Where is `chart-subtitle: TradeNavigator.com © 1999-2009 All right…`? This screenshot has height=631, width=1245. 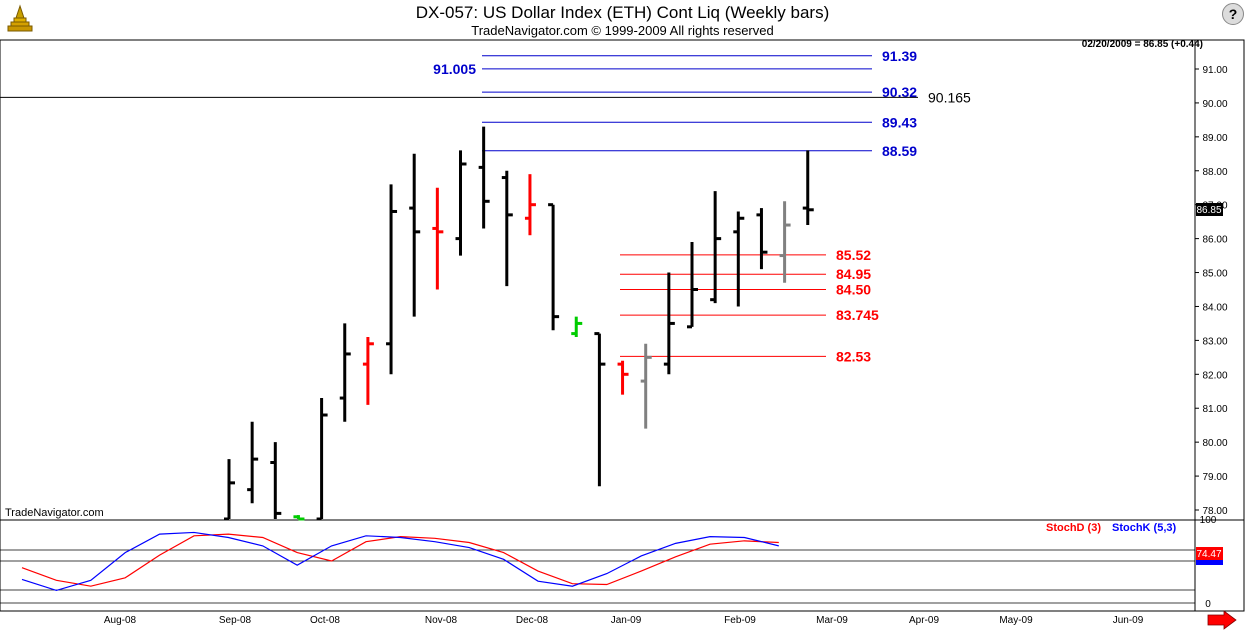
chart-subtitle: TradeNavigator.com © 1999-2009 All right… is located at coordinates (622, 30).